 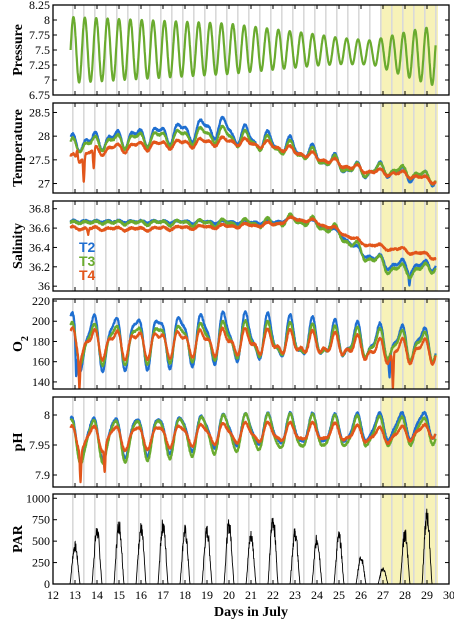 What do you see at coordinates (39, 267) in the screenshot?
I see `y-tick-label: 36.2` at bounding box center [39, 267].